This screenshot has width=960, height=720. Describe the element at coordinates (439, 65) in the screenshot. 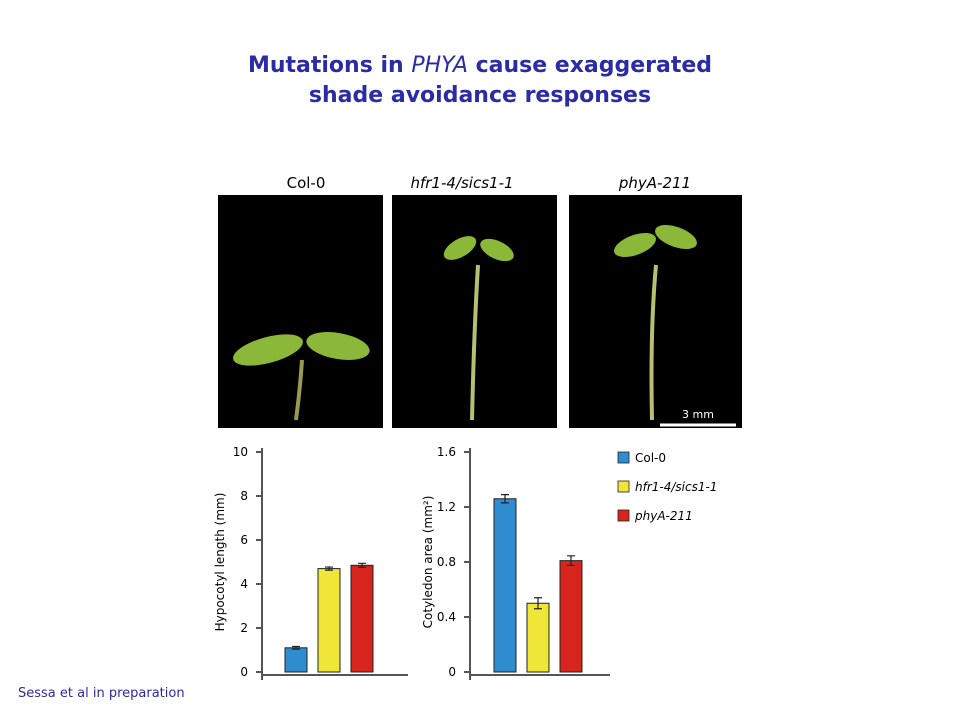

I see `title-part: PHYA` at that location.